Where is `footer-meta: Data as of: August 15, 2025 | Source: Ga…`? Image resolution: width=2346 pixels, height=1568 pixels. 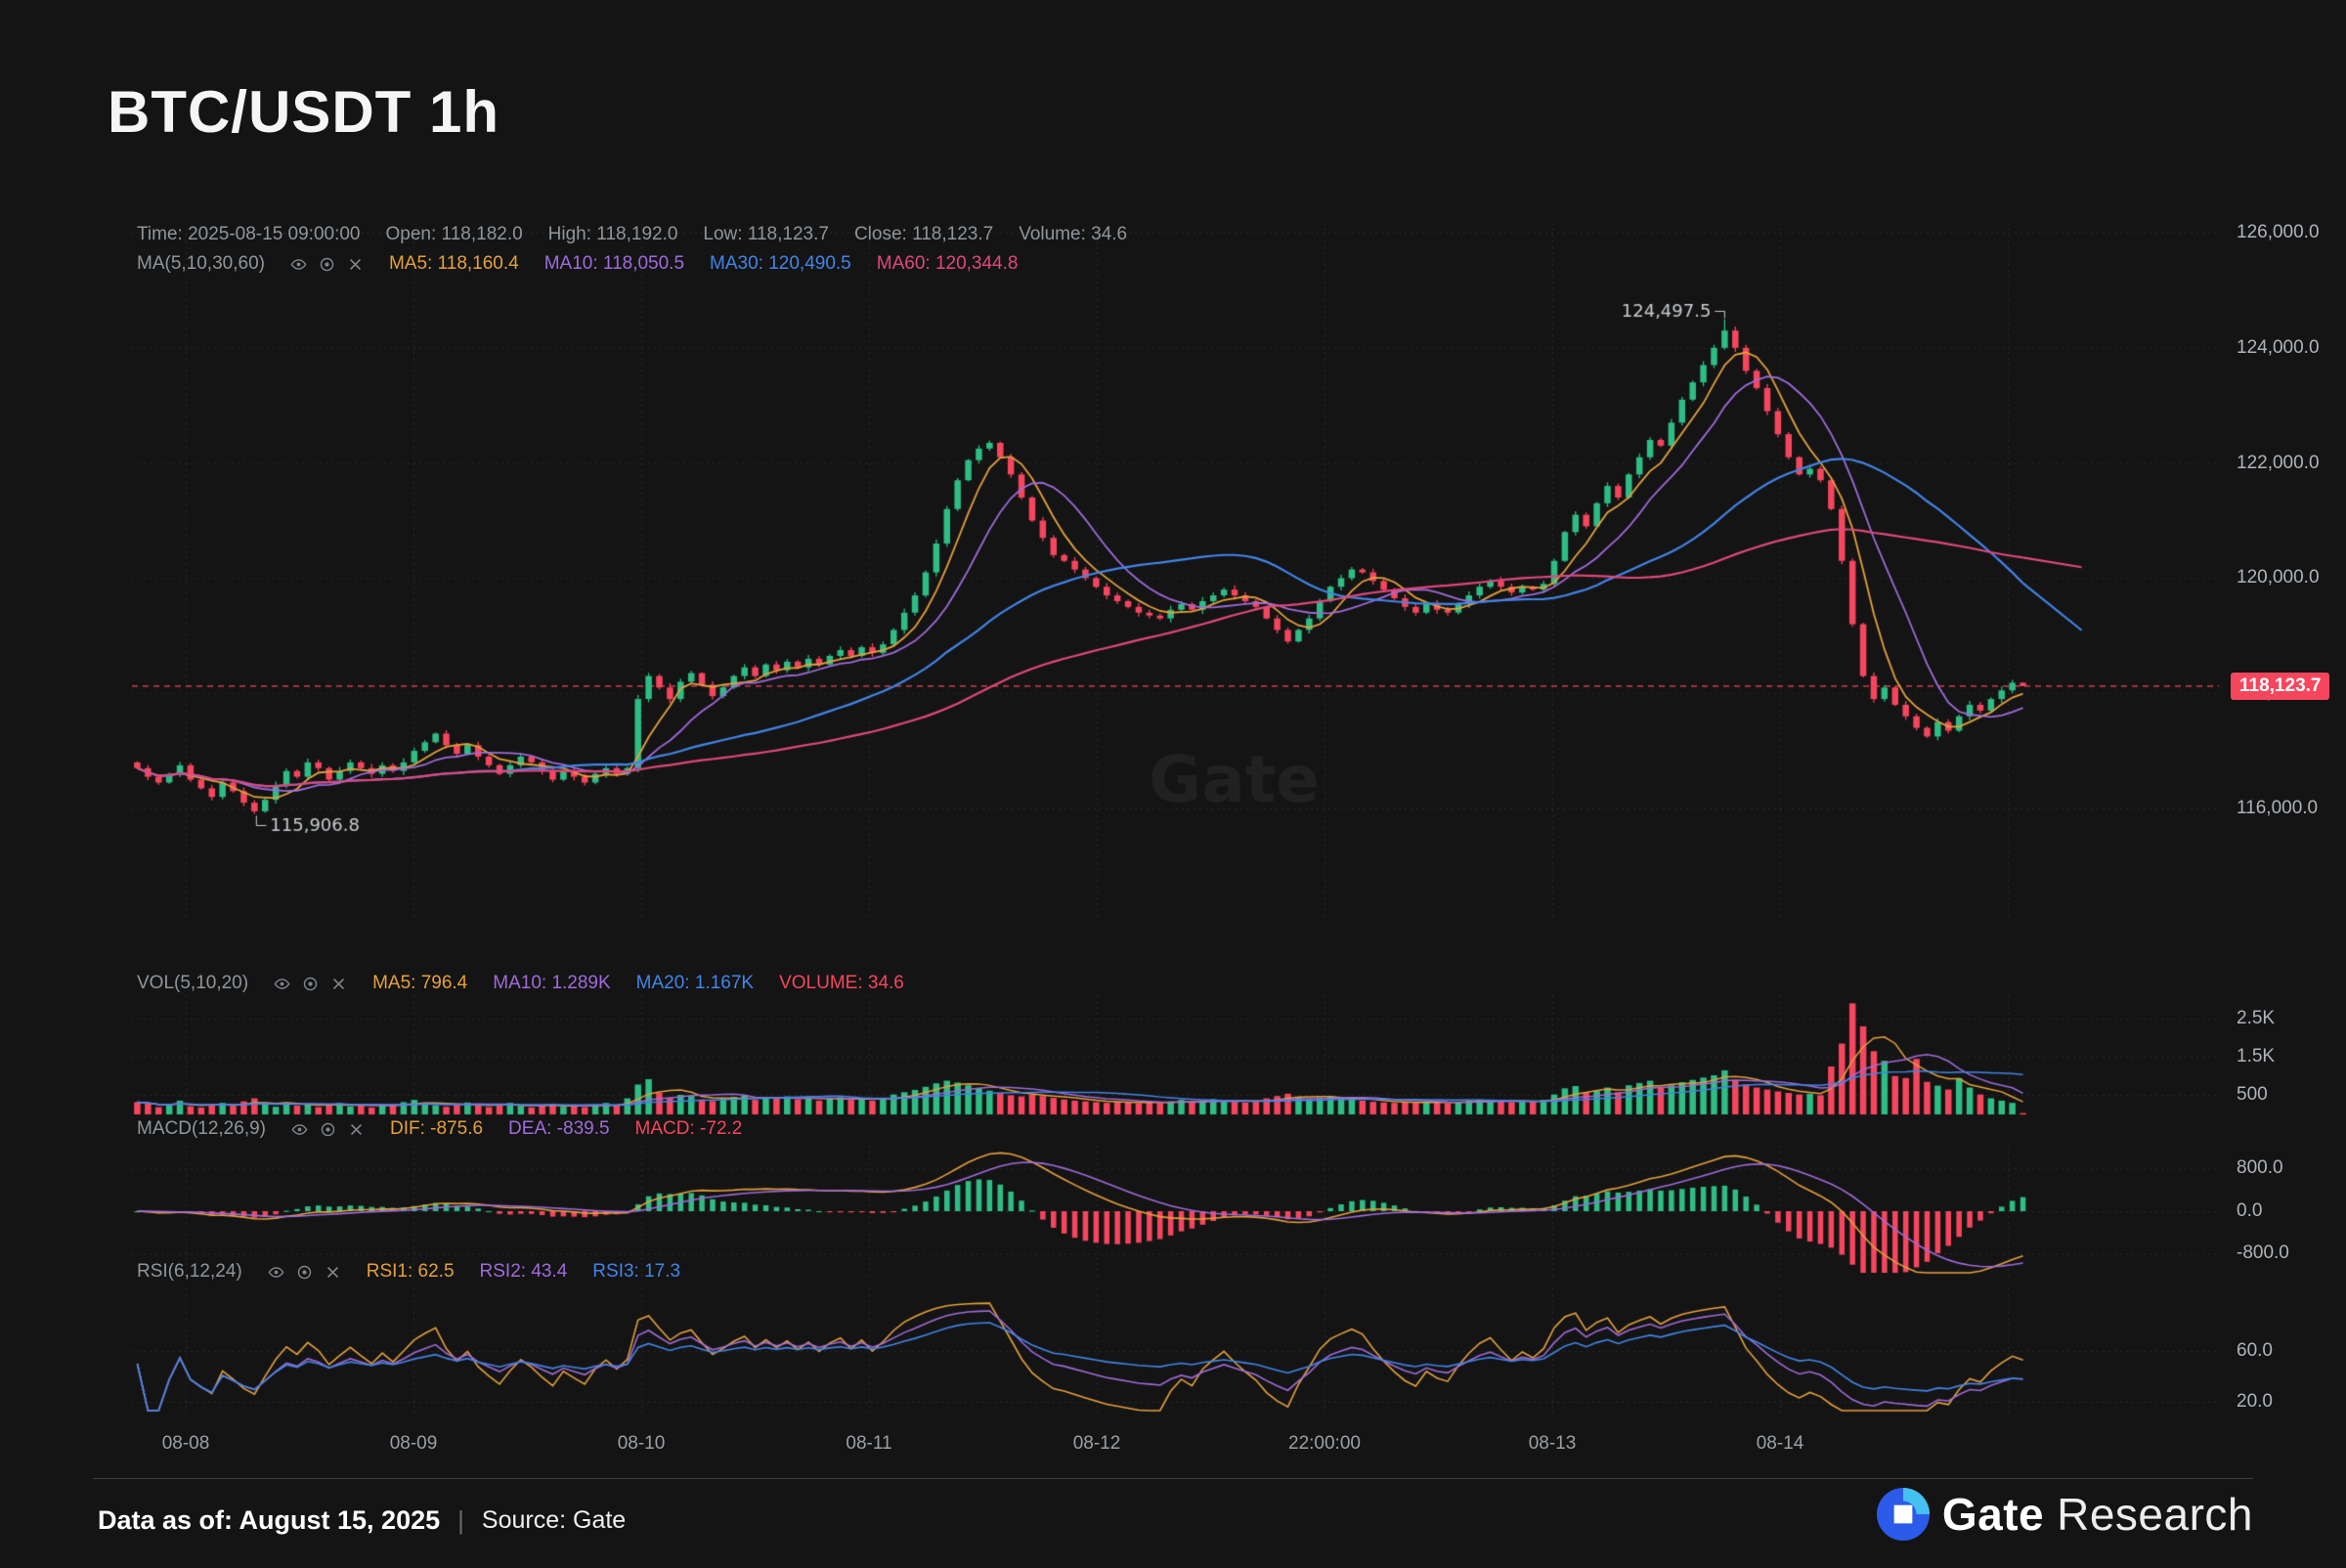 footer-meta: Data as of: August 15, 2025 | Source: Ga… is located at coordinates (362, 1520).